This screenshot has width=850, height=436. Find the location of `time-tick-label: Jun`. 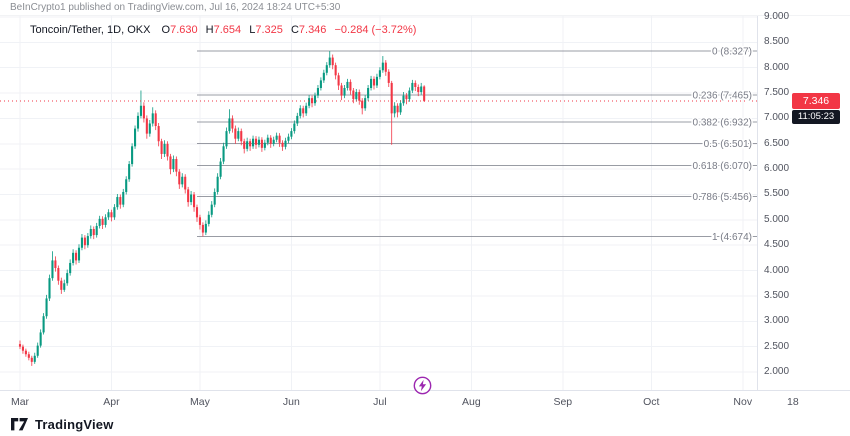

time-tick-label: Jun is located at coordinates (291, 402).